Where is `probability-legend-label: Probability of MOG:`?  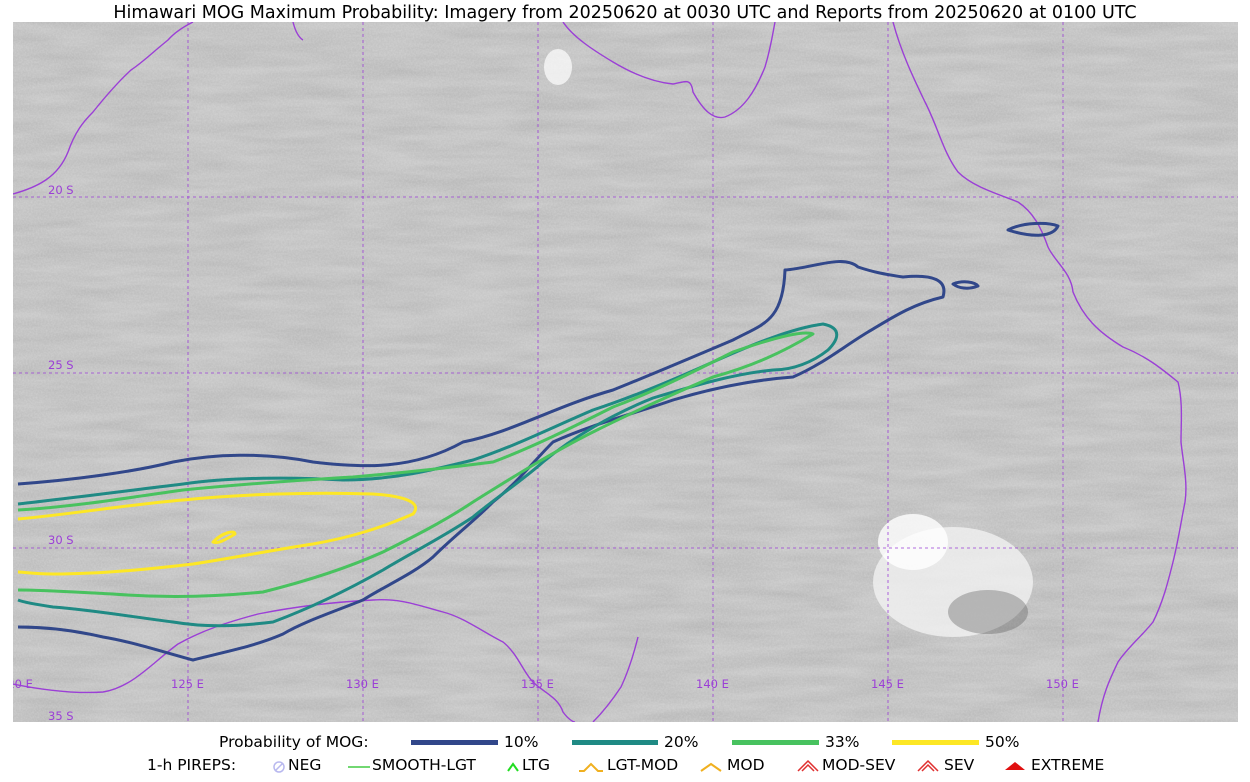 probability-legend-label: Probability of MOG: is located at coordinates (294, 742).